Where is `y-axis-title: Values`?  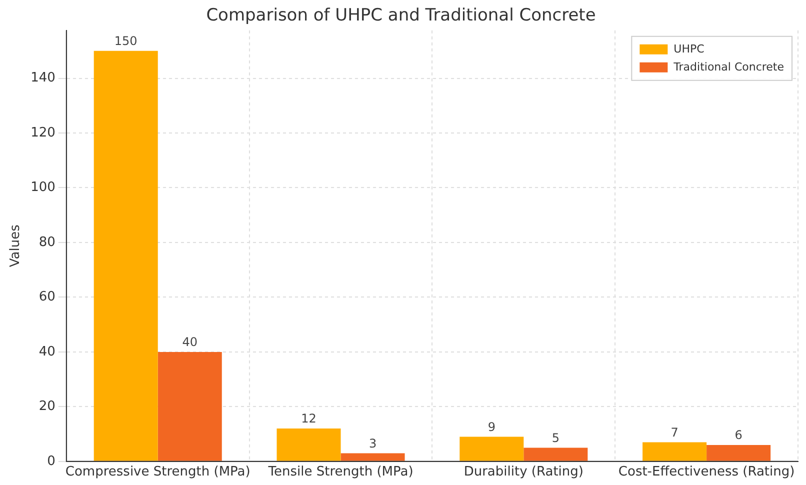
y-axis-title: Values is located at coordinates (16, 246).